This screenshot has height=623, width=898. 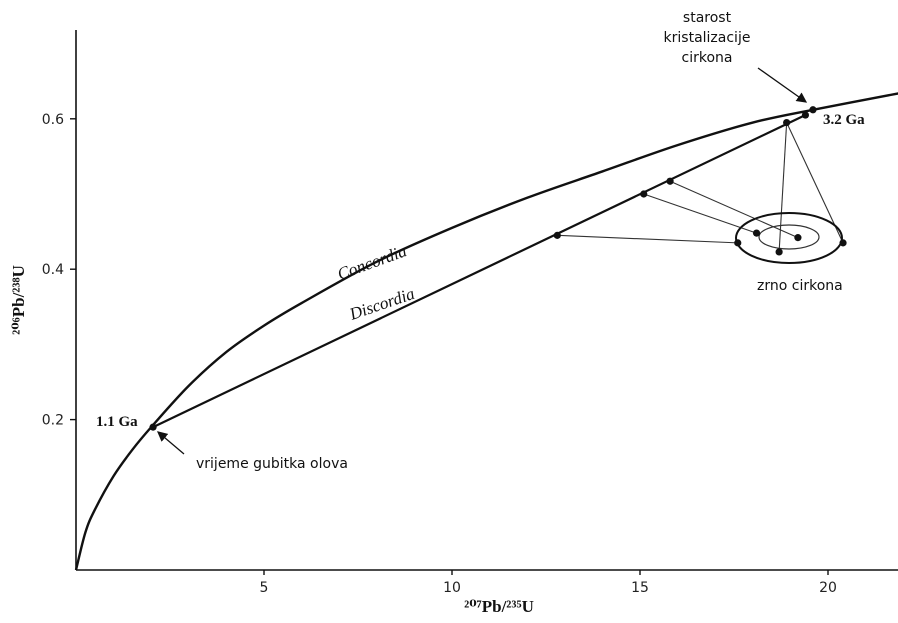 I want to click on y-tick-label: 0.2, so click(x=53, y=421).